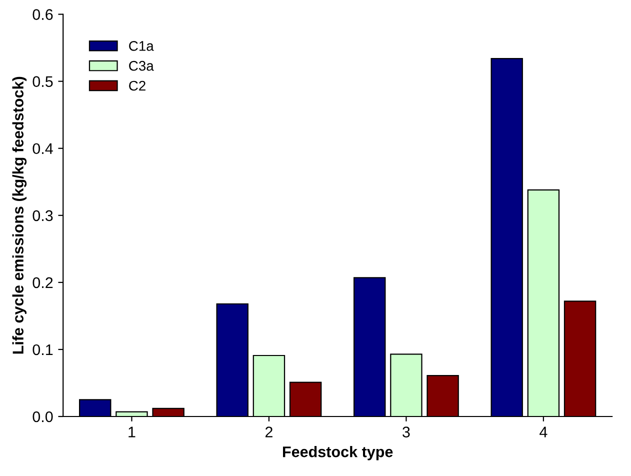 The image size is (631, 476). What do you see at coordinates (42, 82) in the screenshot?
I see `y-tick-label: 0.5` at bounding box center [42, 82].